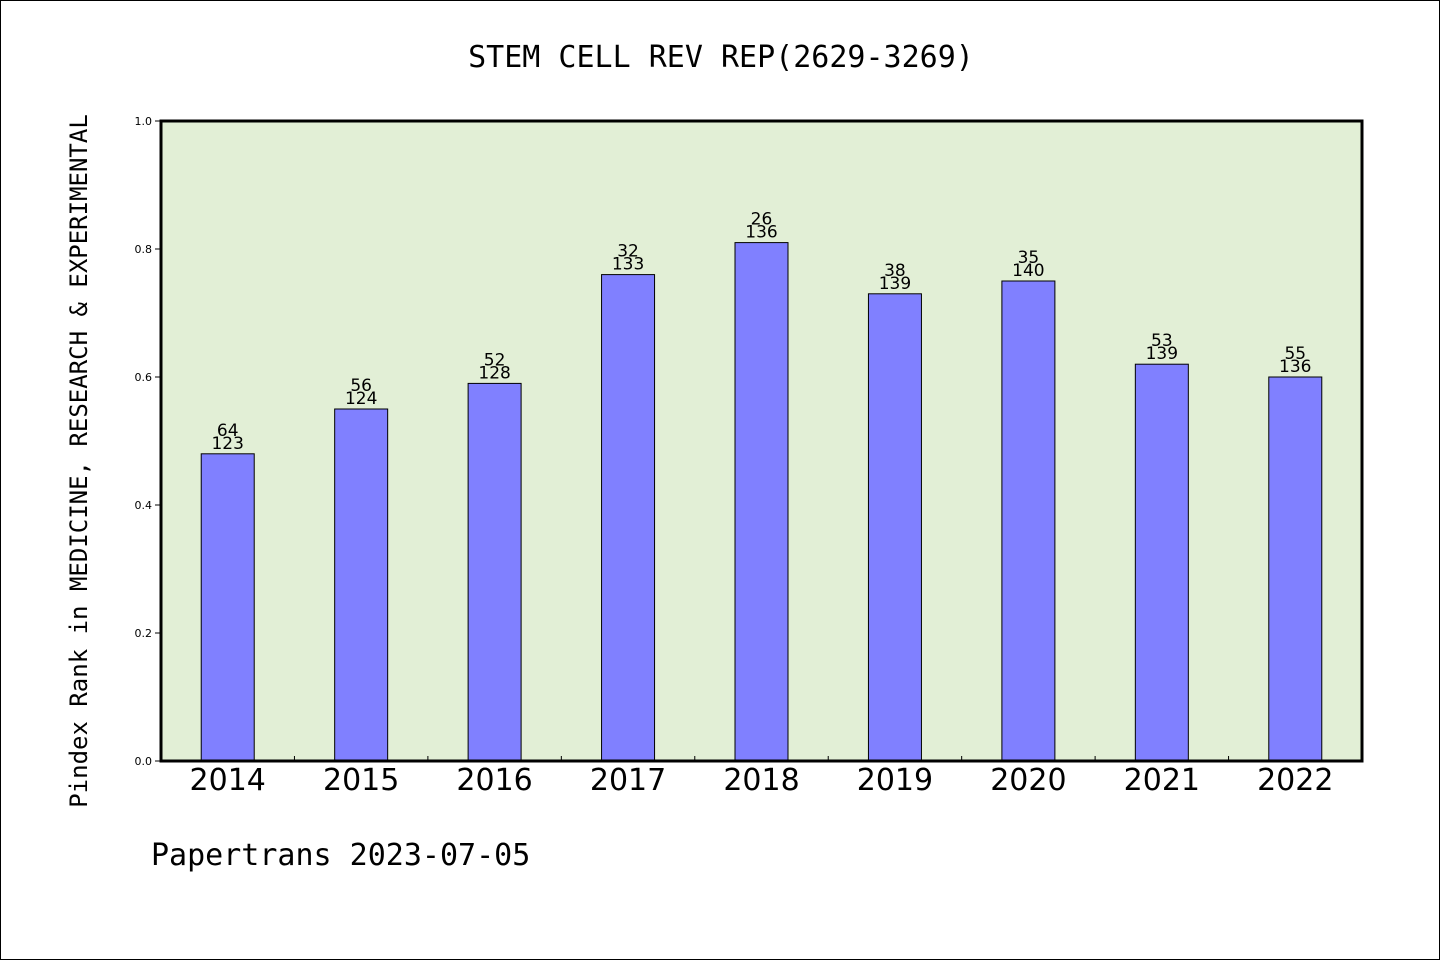 Image resolution: width=1440 pixels, height=961 pixels. What do you see at coordinates (1295, 780) in the screenshot?
I see `x-tick-label: 2022` at bounding box center [1295, 780].